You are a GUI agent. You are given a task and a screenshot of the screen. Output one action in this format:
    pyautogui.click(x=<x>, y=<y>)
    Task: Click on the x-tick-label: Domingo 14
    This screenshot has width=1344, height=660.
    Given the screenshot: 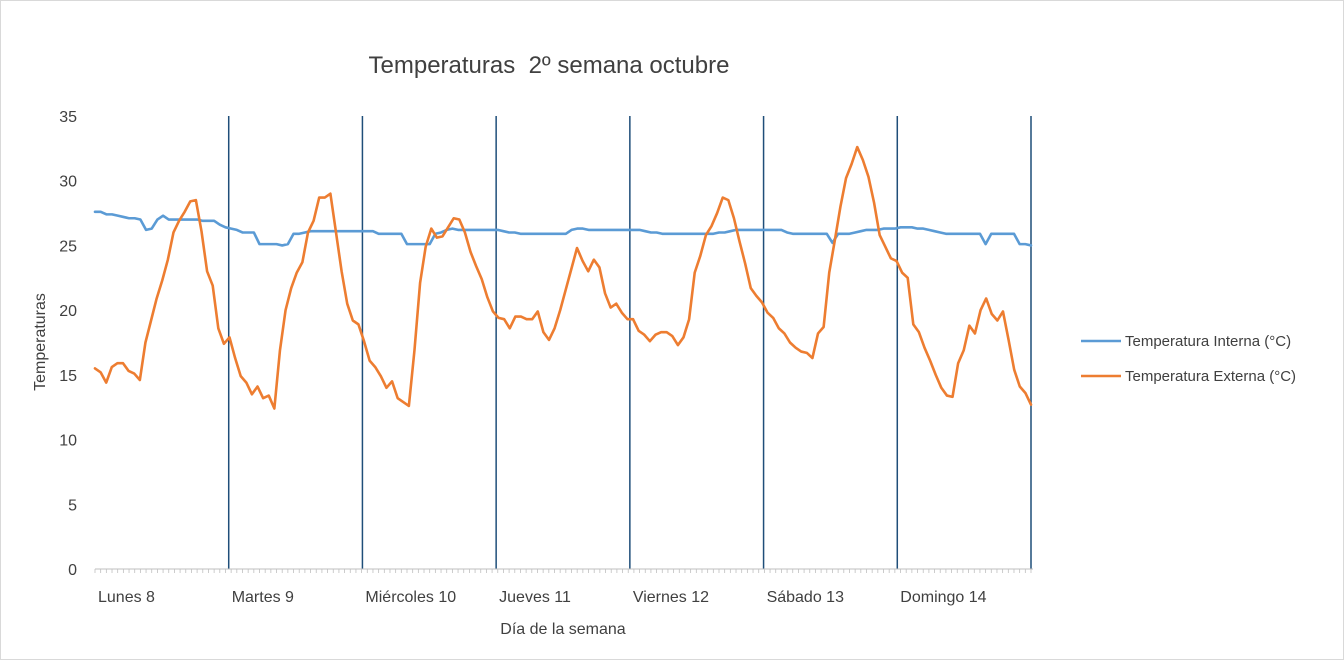 What is the action you would take?
    pyautogui.click(x=943, y=597)
    